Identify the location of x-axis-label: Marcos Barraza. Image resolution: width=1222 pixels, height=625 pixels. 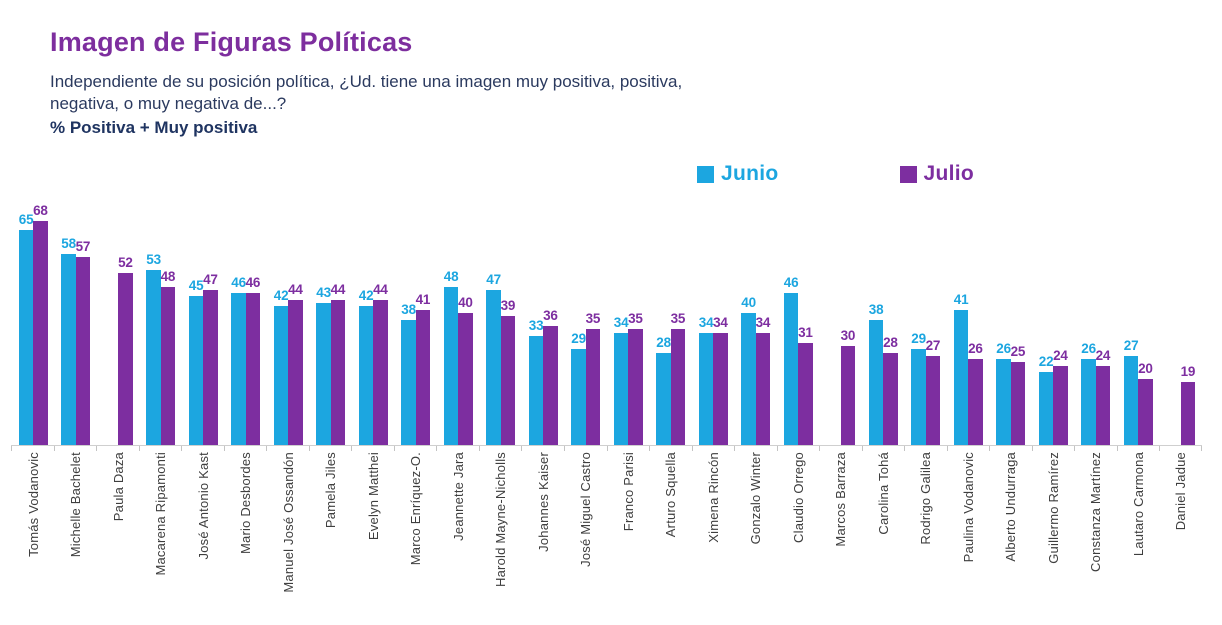
(841, 499).